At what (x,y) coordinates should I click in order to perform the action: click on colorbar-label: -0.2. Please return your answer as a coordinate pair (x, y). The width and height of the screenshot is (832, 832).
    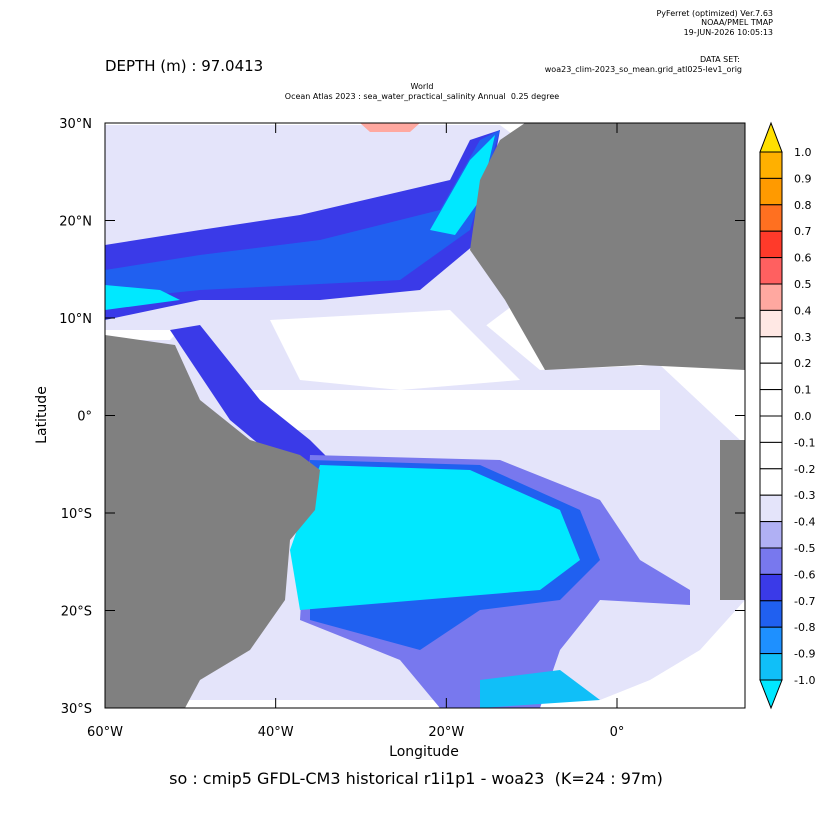
    Looking at the image, I should click on (804, 469).